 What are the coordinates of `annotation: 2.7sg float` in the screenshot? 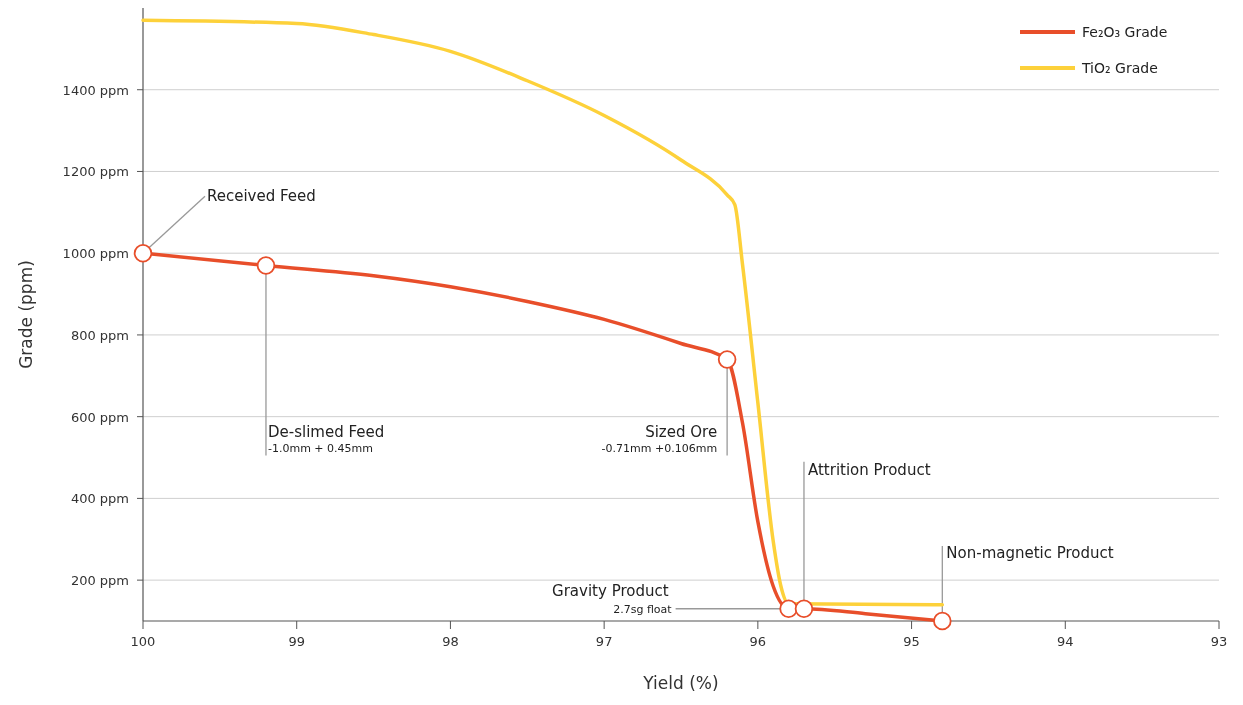 It's located at (643, 609).